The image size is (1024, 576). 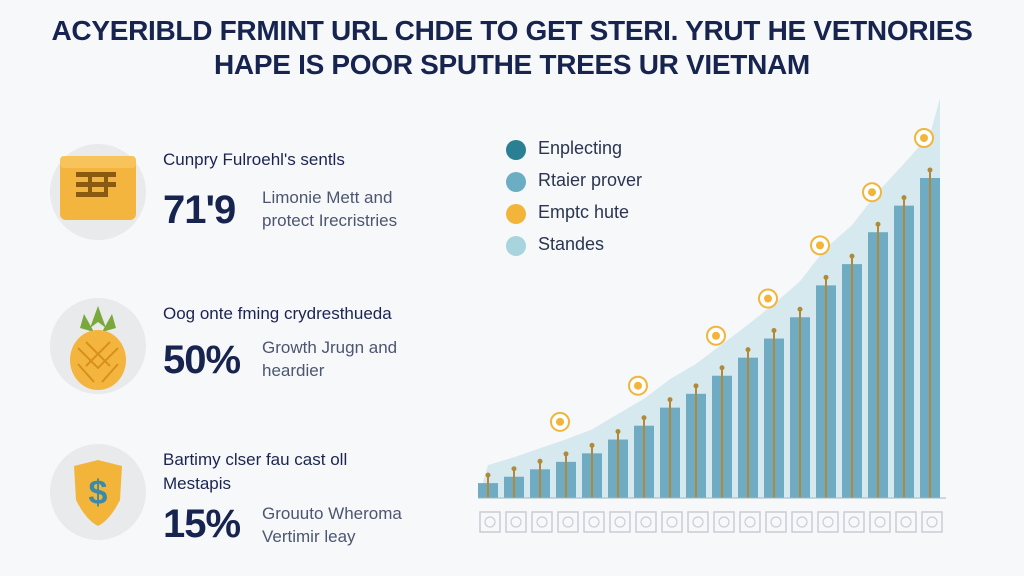 I want to click on legend-label: Emptc hute, so click(x=584, y=212).